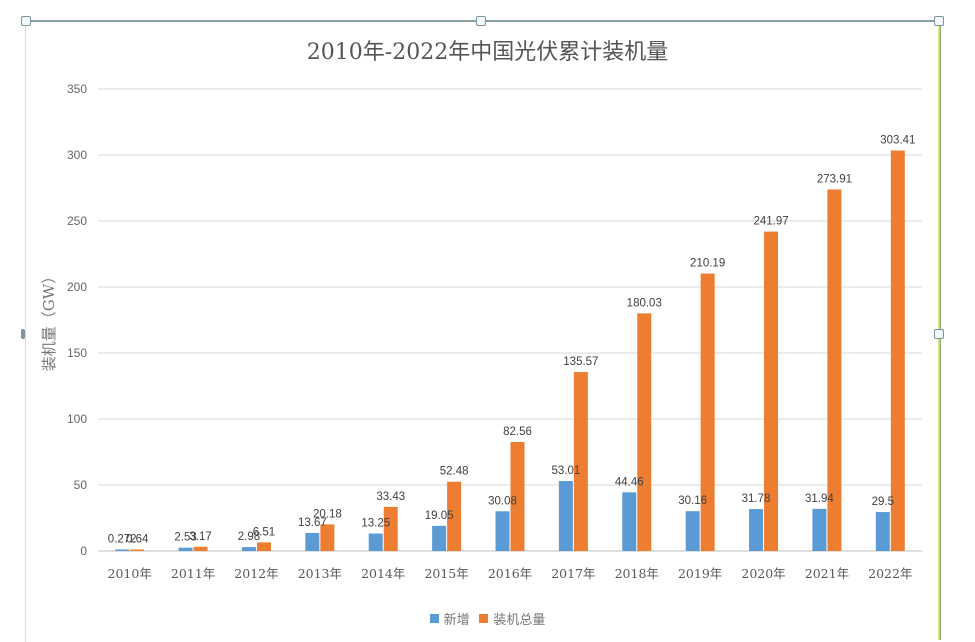  What do you see at coordinates (707, 264) in the screenshot?
I see `data-label-total: 210.19` at bounding box center [707, 264].